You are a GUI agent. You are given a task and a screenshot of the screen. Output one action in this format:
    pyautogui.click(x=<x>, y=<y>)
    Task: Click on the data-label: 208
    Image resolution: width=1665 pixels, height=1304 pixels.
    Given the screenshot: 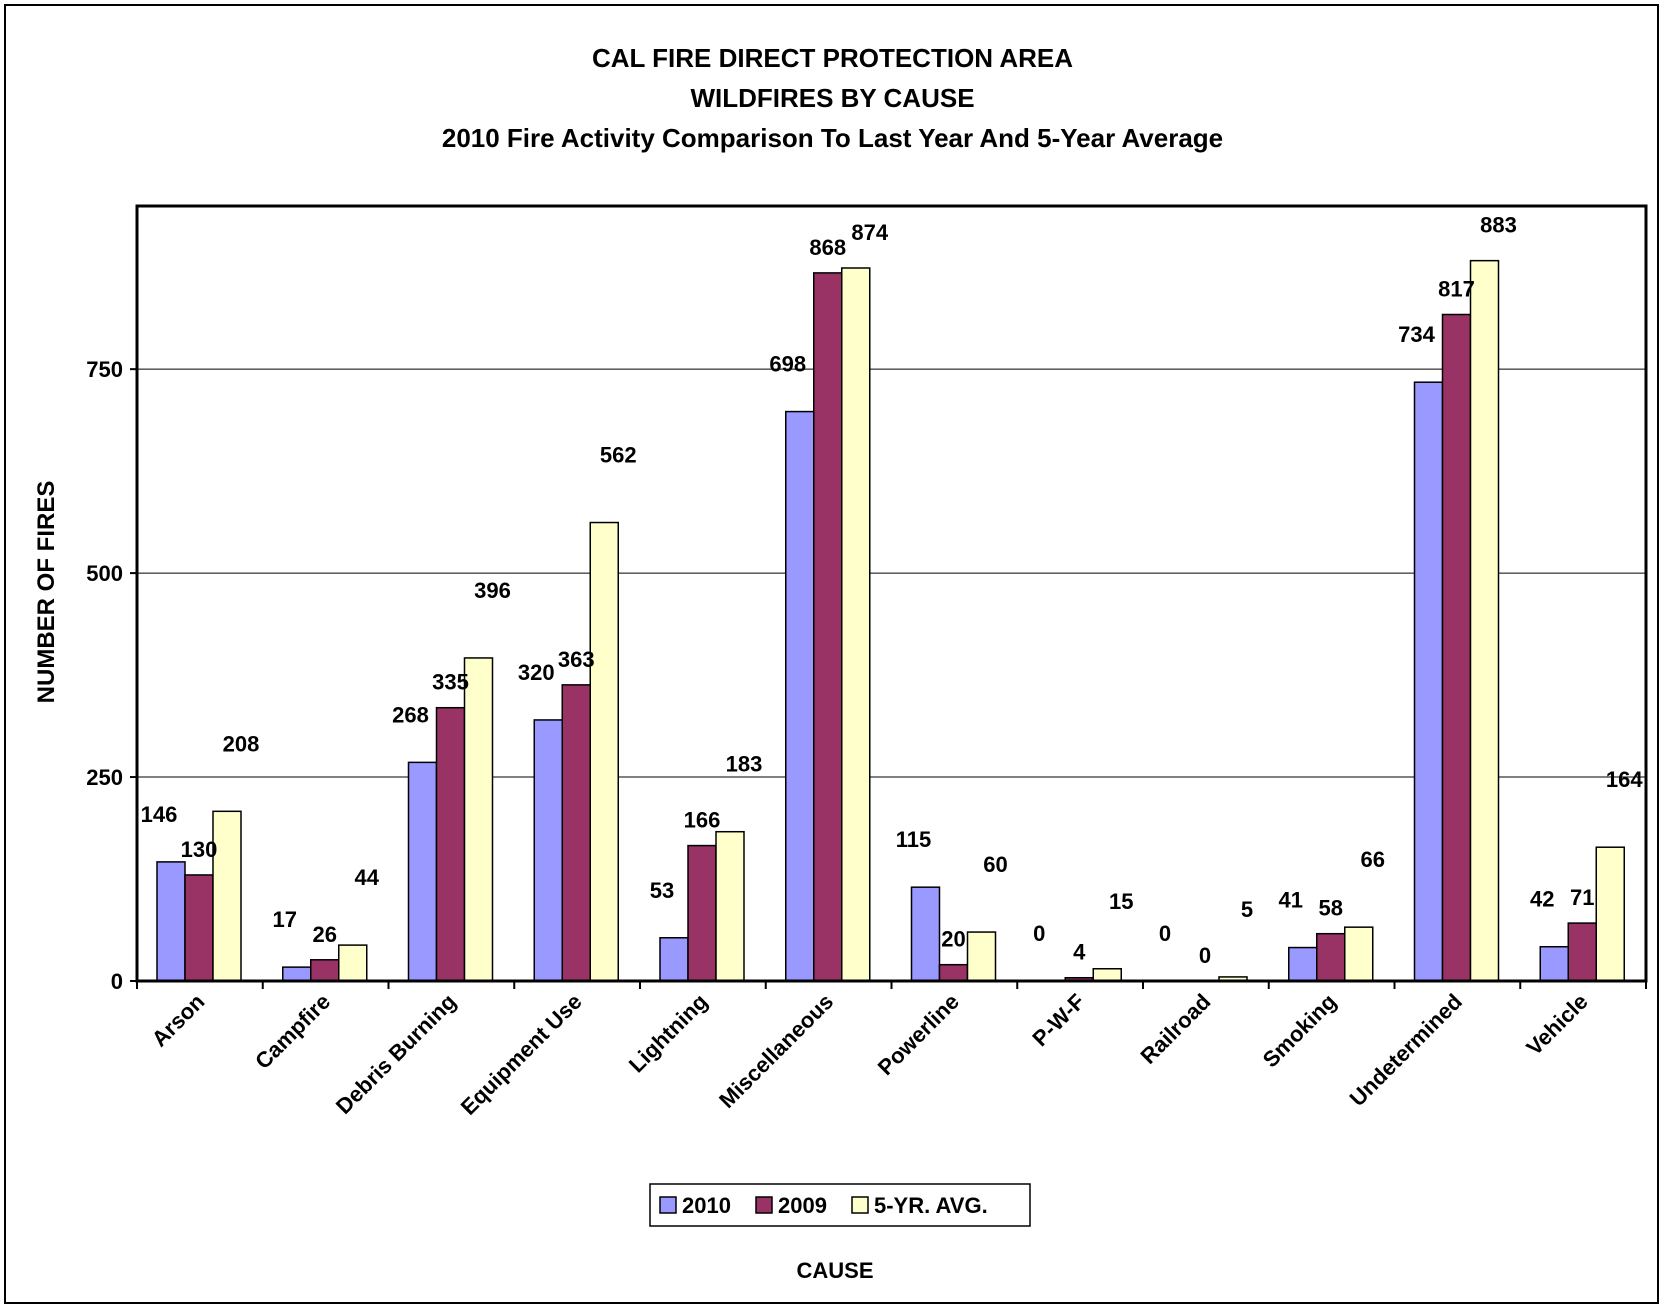 What is the action you would take?
    pyautogui.click(x=241, y=743)
    